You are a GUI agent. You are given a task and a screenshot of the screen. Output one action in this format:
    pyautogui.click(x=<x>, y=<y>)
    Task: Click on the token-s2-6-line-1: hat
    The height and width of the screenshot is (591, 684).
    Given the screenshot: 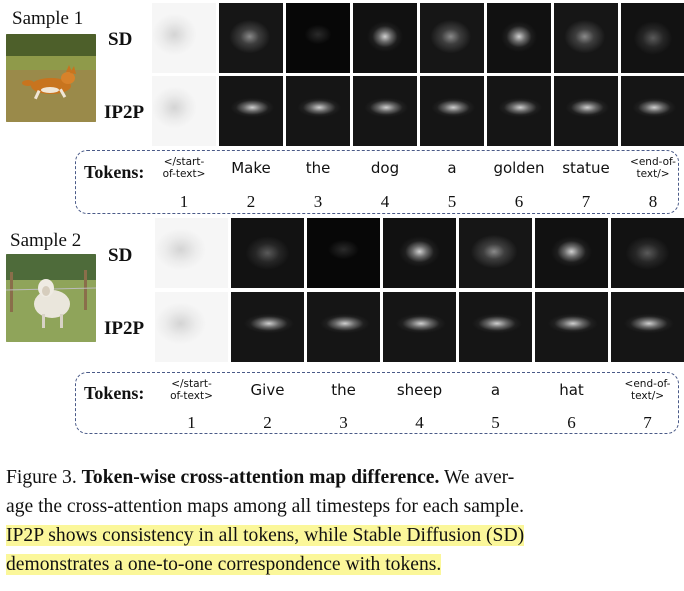 What is the action you would take?
    pyautogui.click(x=571, y=390)
    